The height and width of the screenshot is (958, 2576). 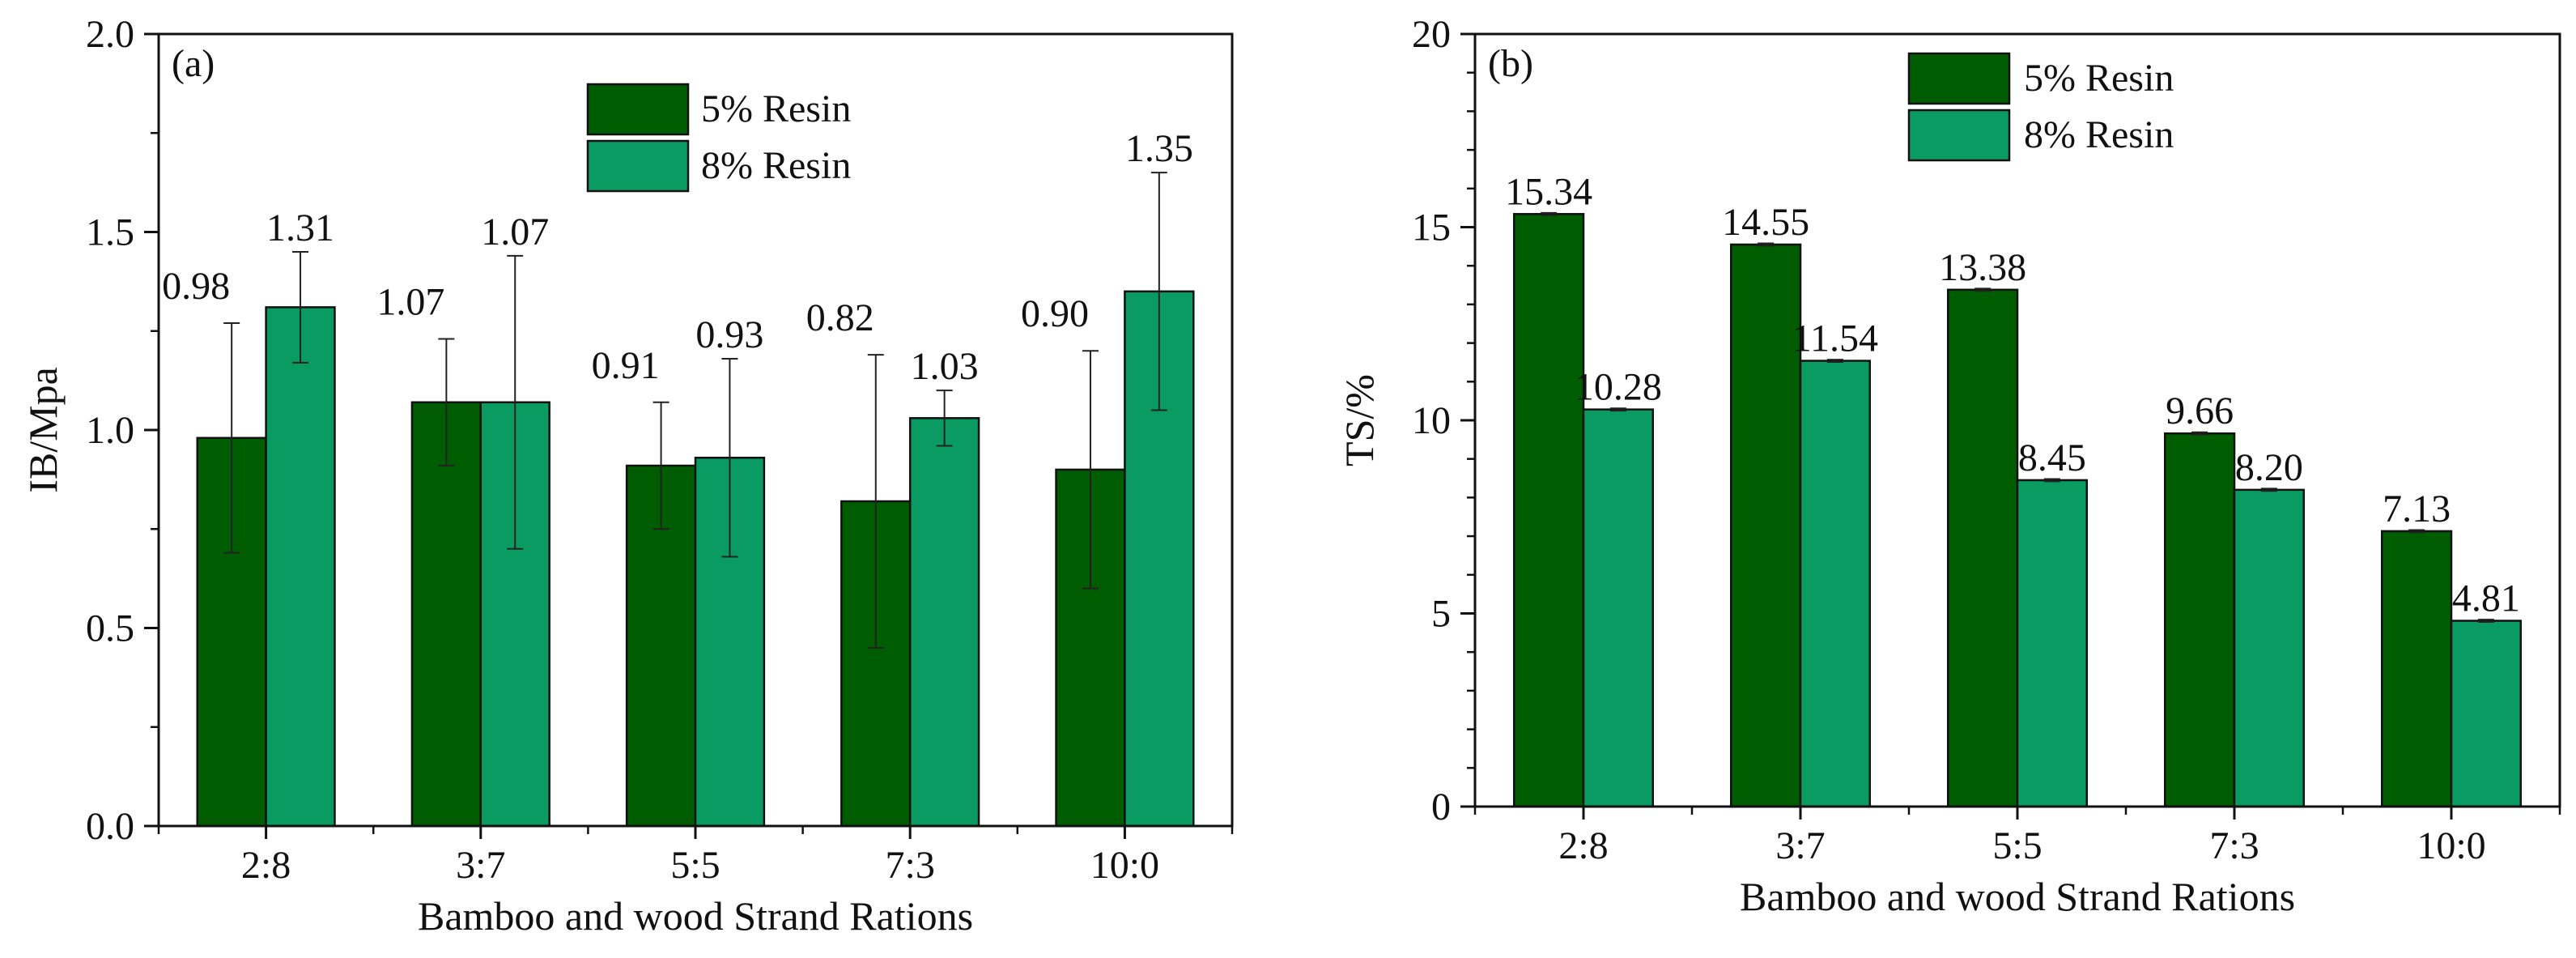 What do you see at coordinates (945, 366) in the screenshot?
I see `data-label: 1.03` at bounding box center [945, 366].